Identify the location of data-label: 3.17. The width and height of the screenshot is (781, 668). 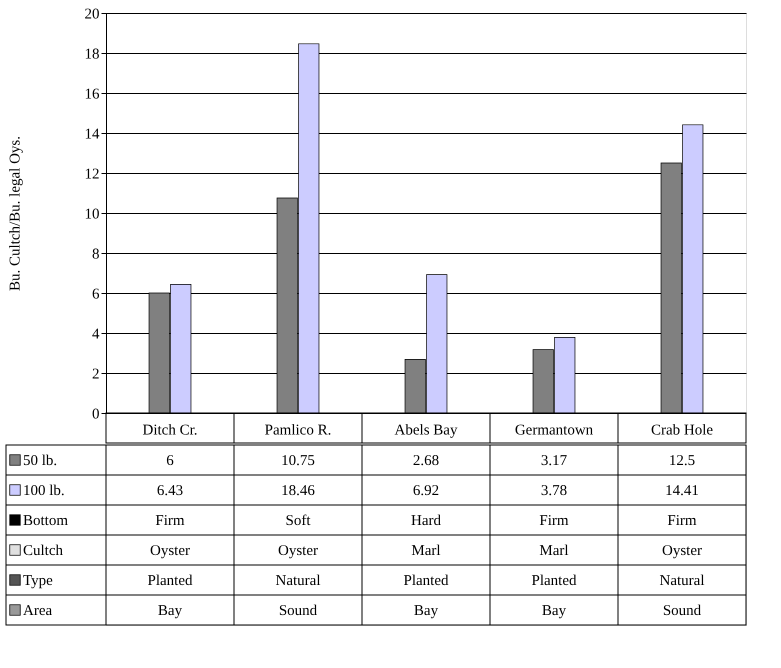
(554, 461).